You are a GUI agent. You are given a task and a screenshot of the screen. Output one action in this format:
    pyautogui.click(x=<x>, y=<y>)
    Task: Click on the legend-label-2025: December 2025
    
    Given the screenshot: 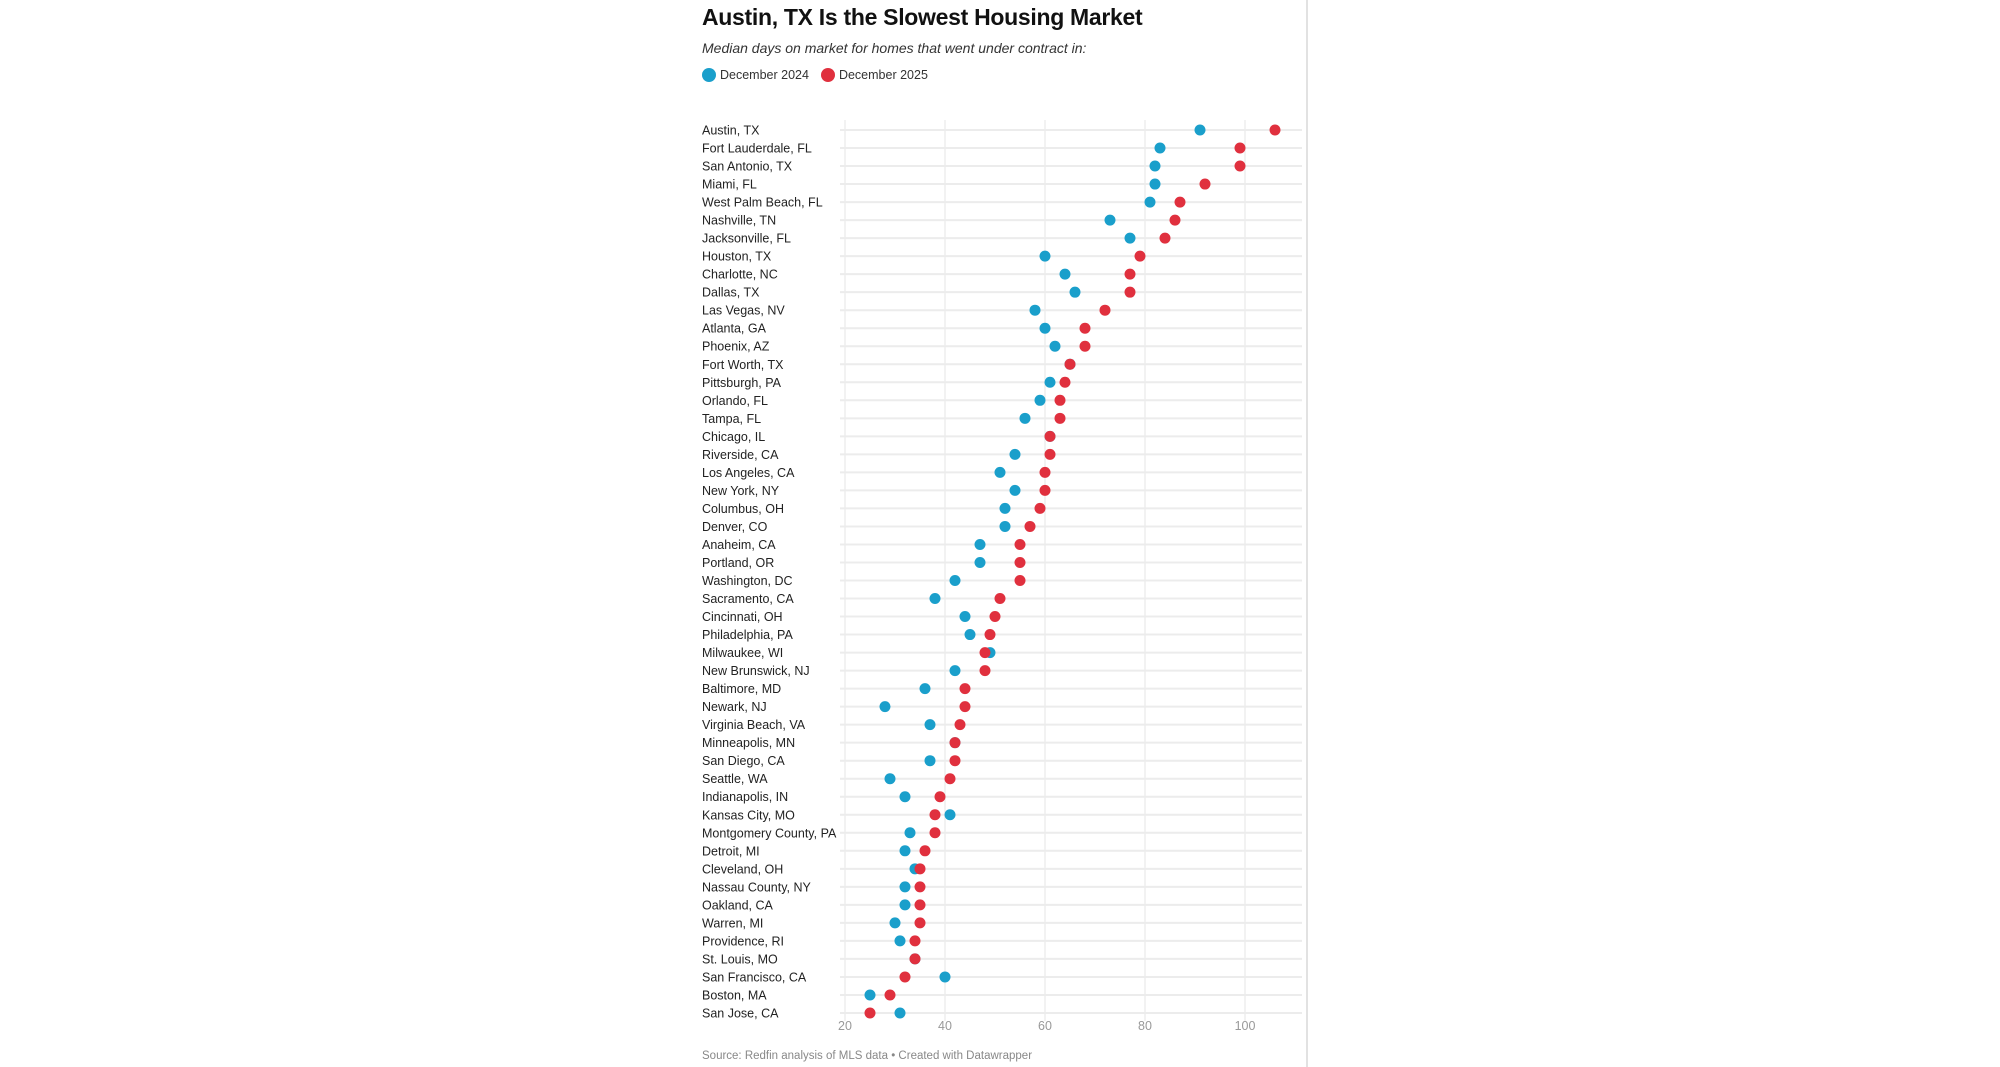 What is the action you would take?
    pyautogui.click(x=883, y=75)
    